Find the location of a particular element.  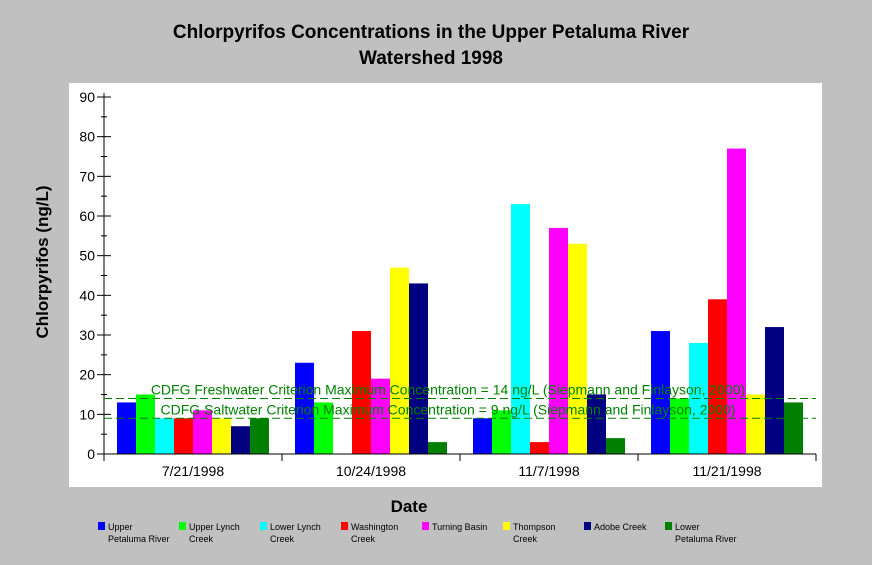

y-tick-label: 80 is located at coordinates (87, 137).